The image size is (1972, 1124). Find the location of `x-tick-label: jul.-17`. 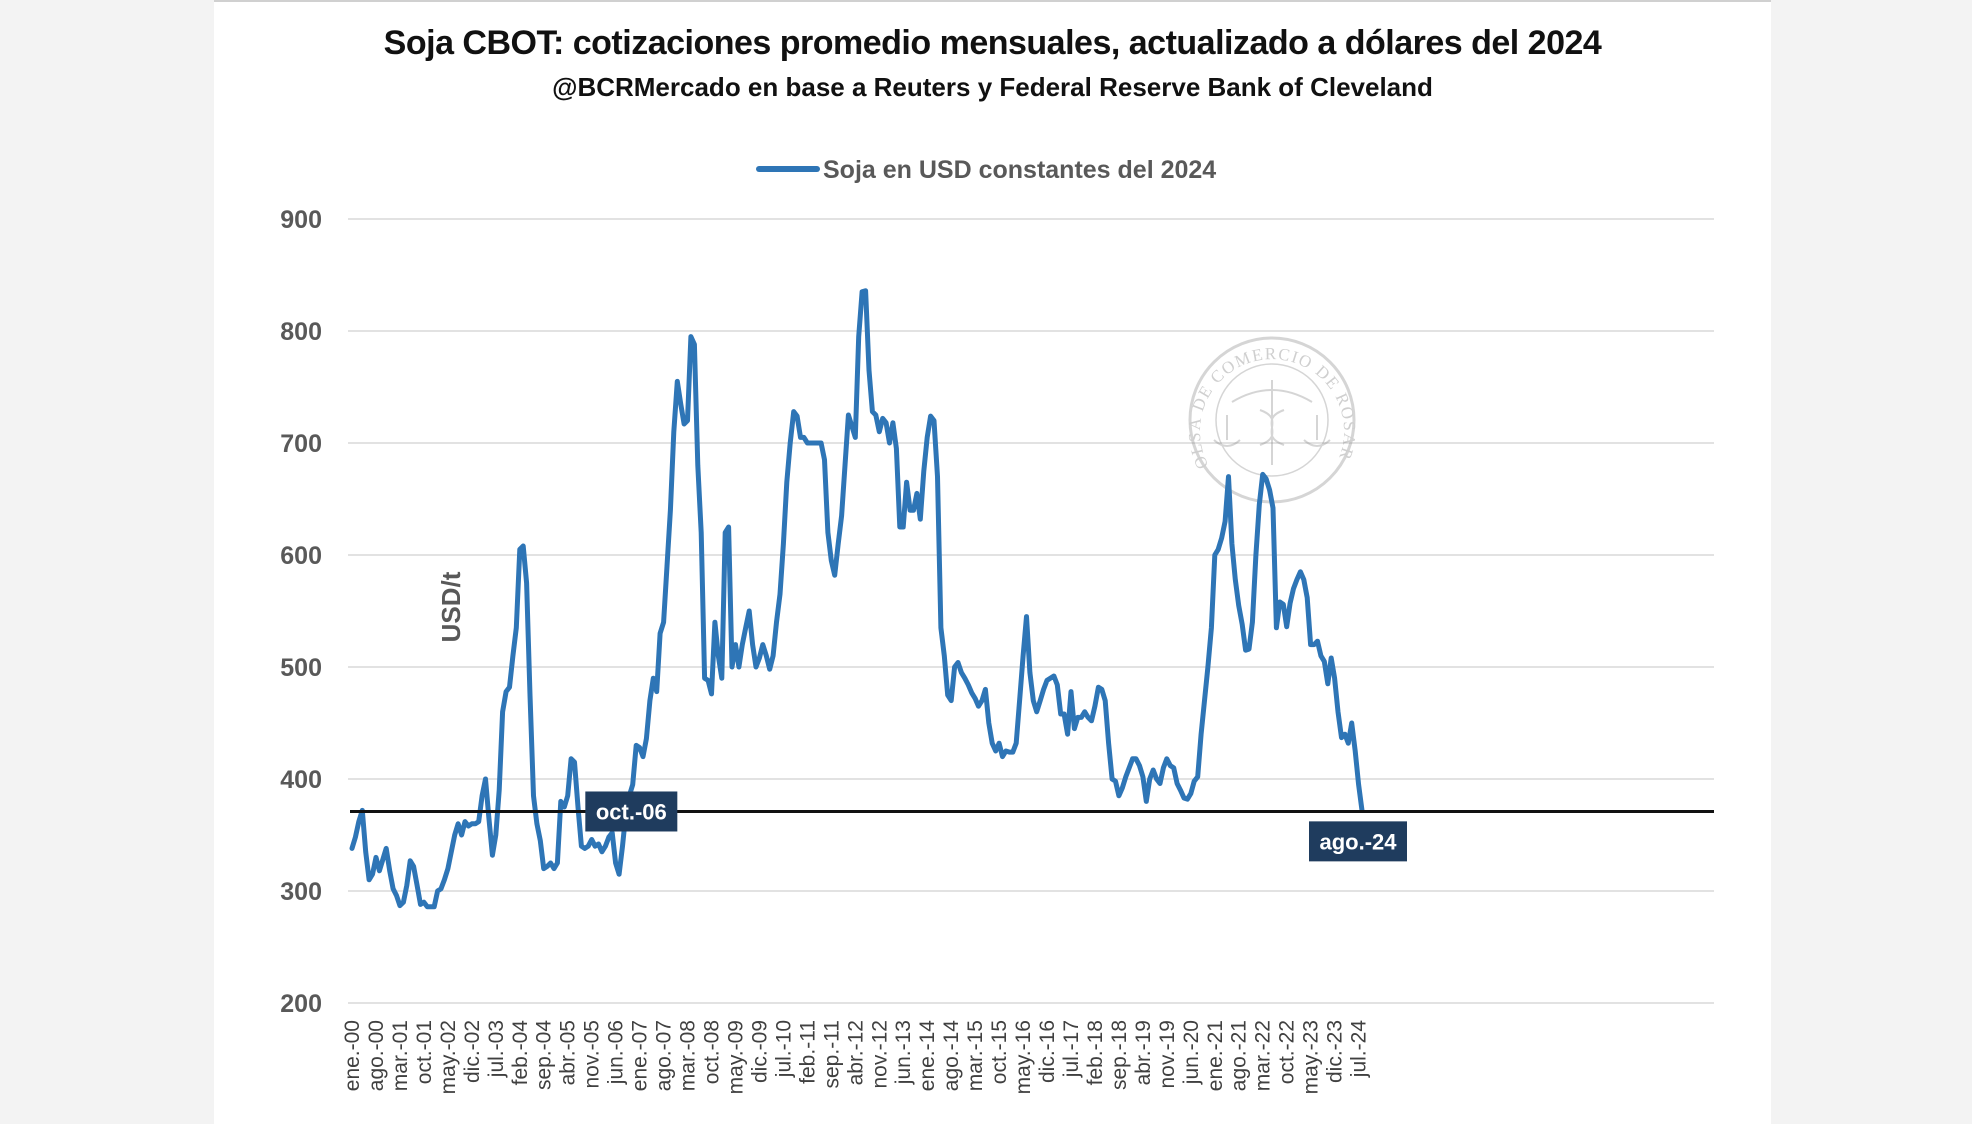

x-tick-label: jul.-17 is located at coordinates (1071, 1049).